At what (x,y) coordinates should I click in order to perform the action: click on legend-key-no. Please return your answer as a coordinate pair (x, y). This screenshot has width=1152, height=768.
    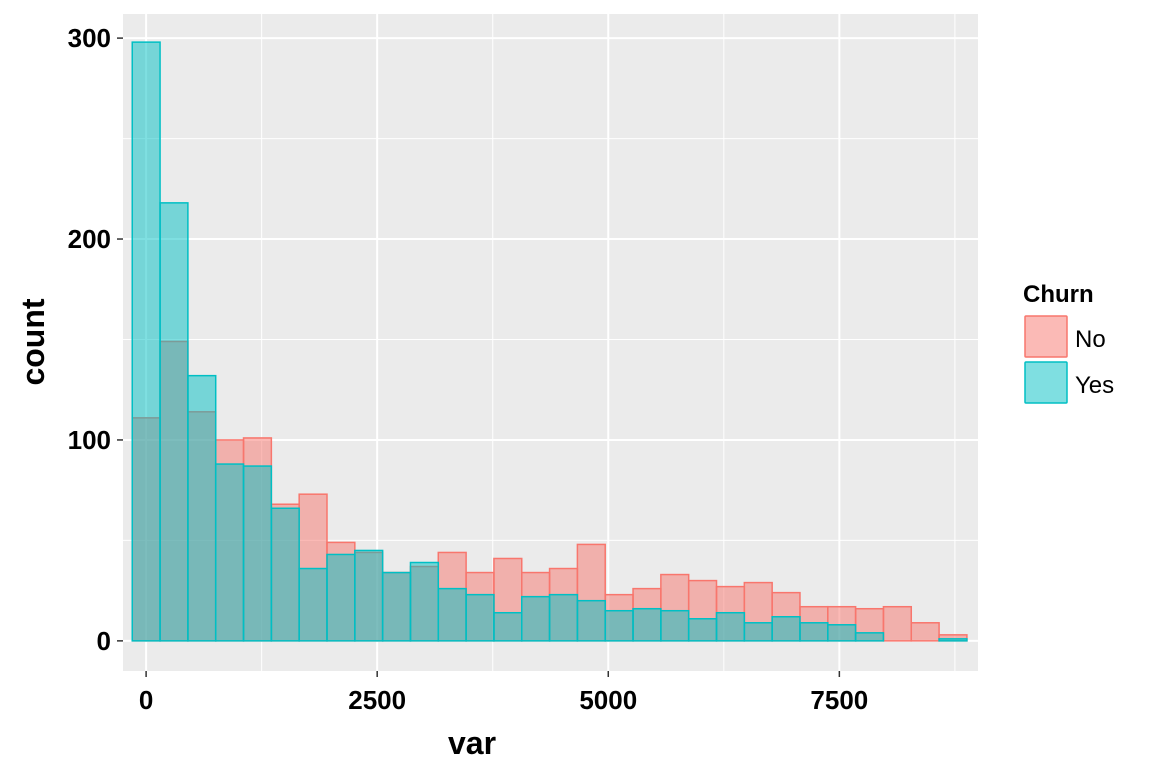
    Looking at the image, I should click on (1046, 336).